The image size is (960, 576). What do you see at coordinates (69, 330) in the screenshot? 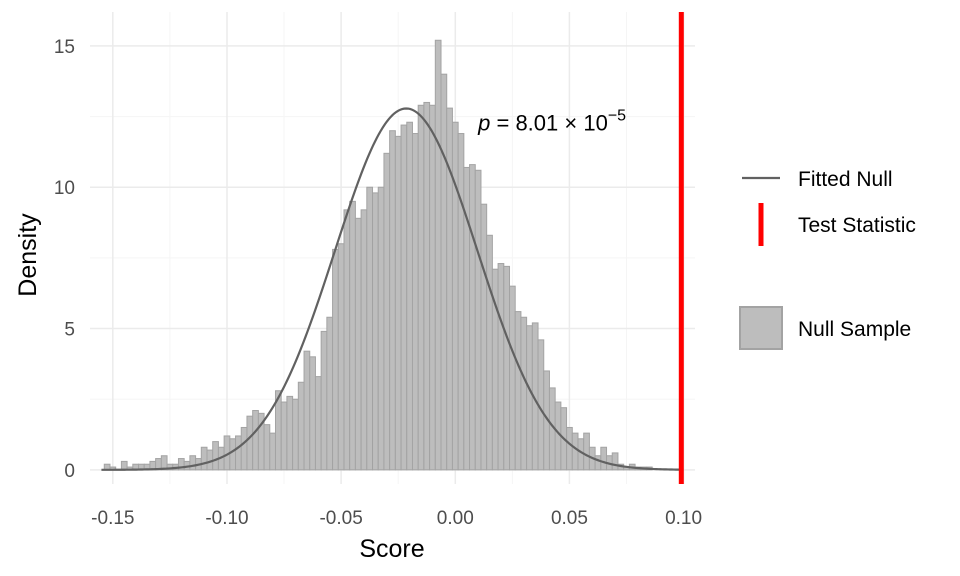
I see `y-tick-label: 5` at bounding box center [69, 330].